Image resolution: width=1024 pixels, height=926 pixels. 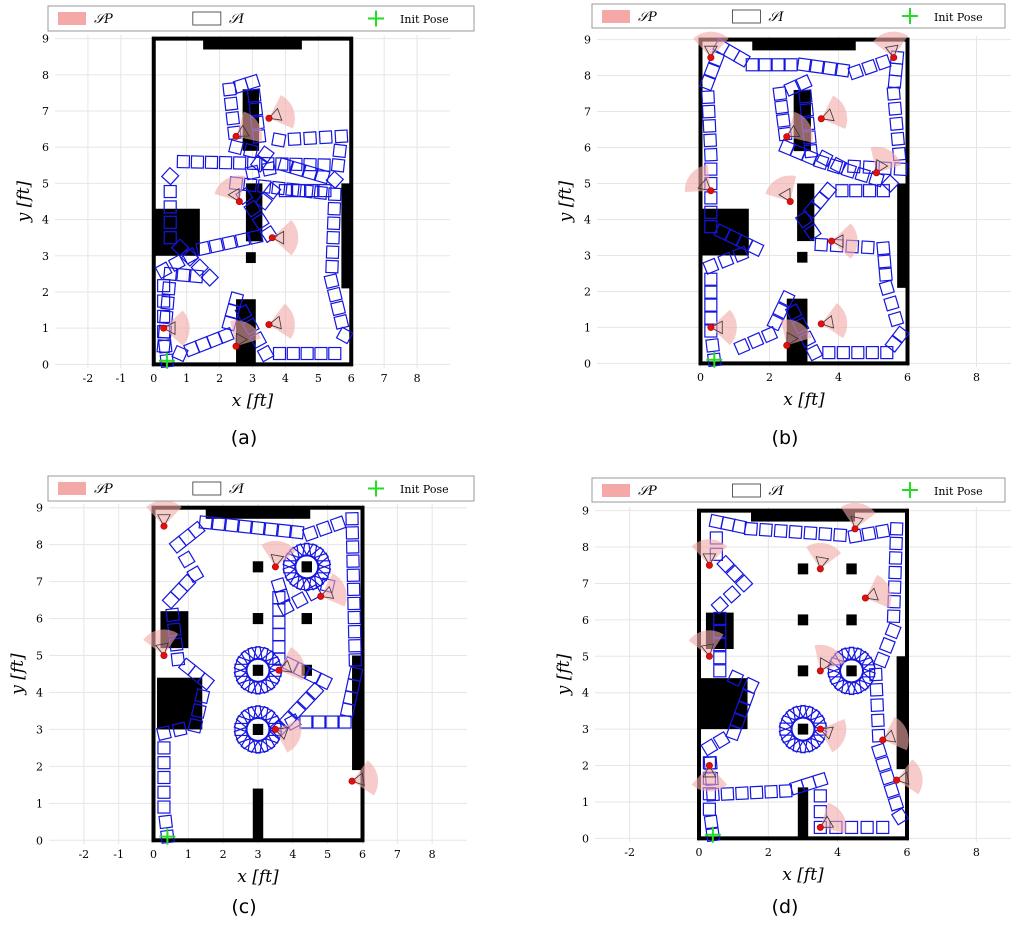 I want to click on y-tick-label: 4, so click(x=39, y=692).